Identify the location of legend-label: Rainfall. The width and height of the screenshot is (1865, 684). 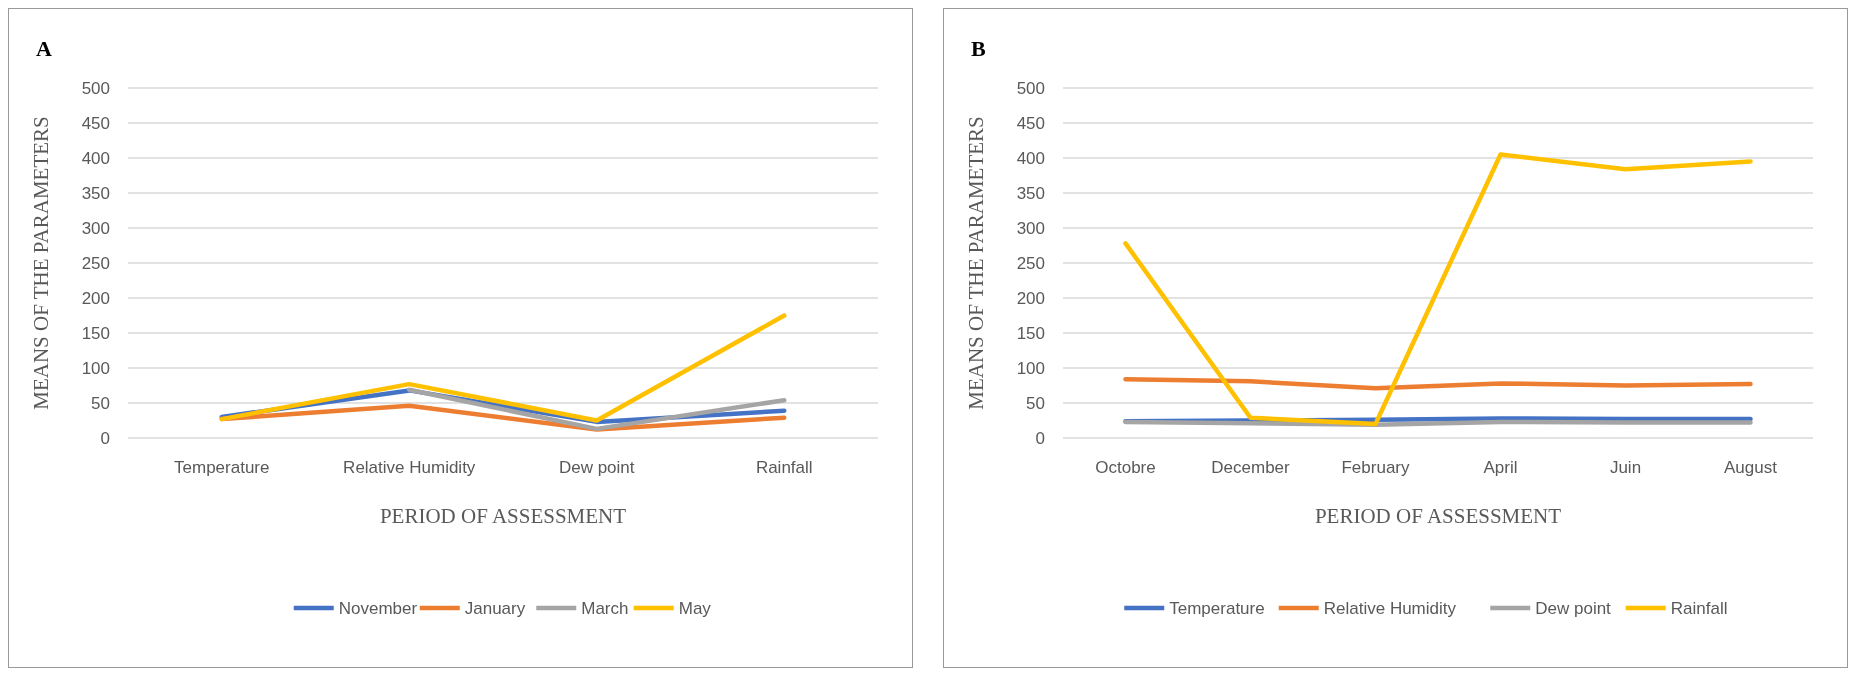
(1699, 608).